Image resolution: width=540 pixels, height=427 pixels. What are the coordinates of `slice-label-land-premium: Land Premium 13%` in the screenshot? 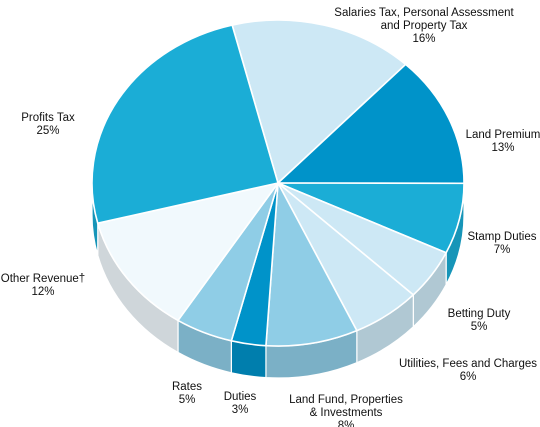 It's located at (503, 141).